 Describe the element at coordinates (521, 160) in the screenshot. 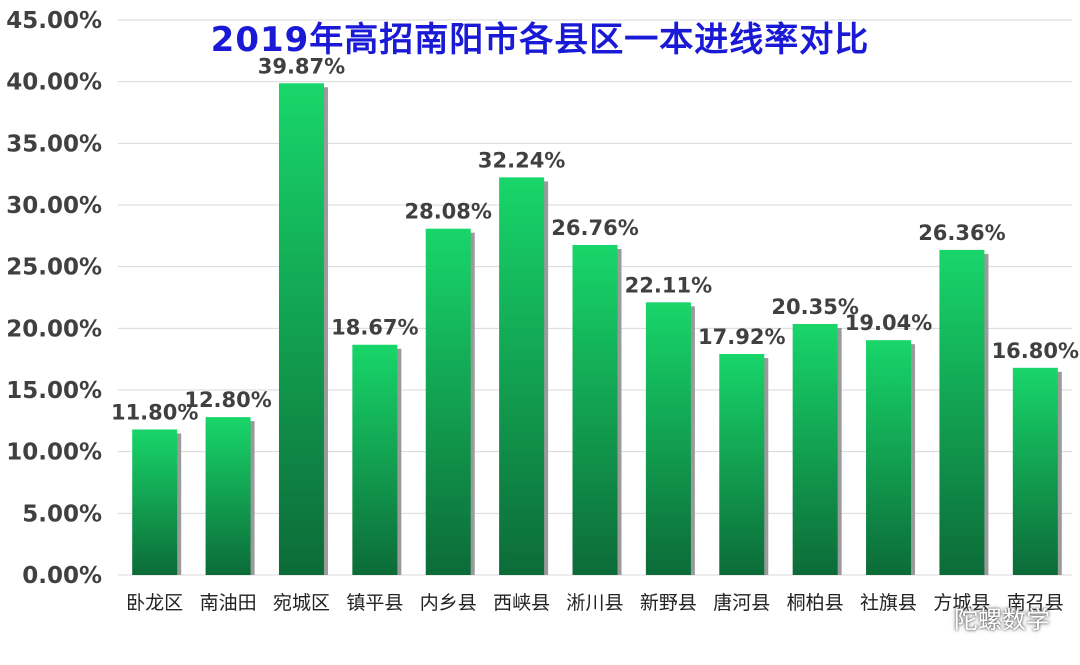

I see `bar-value-label: 32.24%` at that location.